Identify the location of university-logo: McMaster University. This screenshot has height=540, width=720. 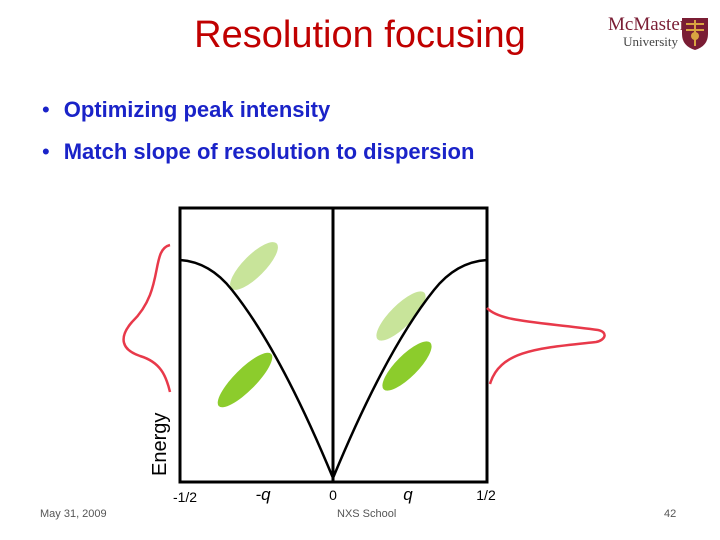
(661, 42).